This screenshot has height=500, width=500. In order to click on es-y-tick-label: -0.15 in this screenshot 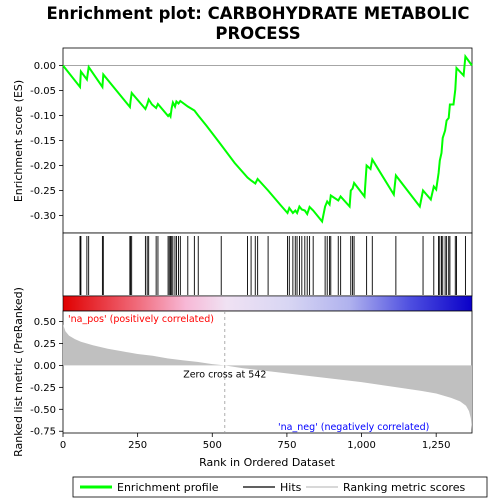, I will do `click(43, 141)`.